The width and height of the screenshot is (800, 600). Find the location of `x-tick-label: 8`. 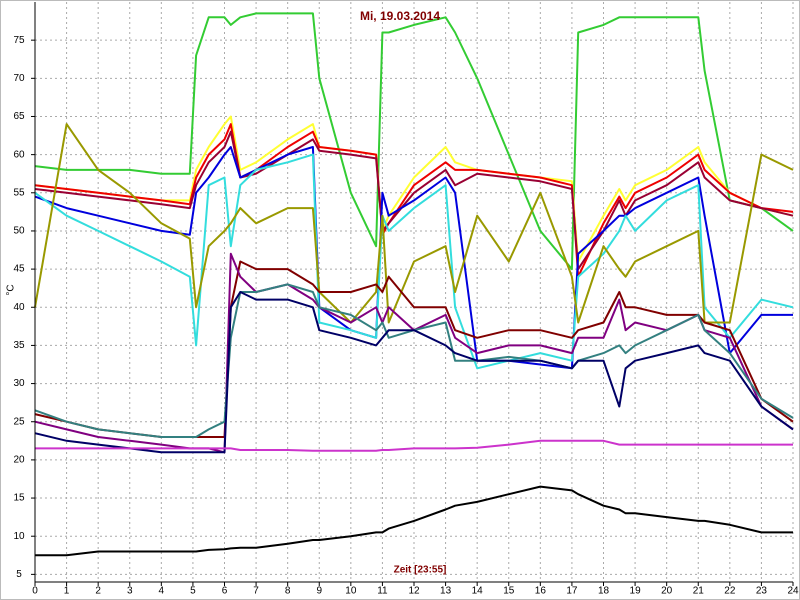

x-tick-label: 8 is located at coordinates (288, 591).